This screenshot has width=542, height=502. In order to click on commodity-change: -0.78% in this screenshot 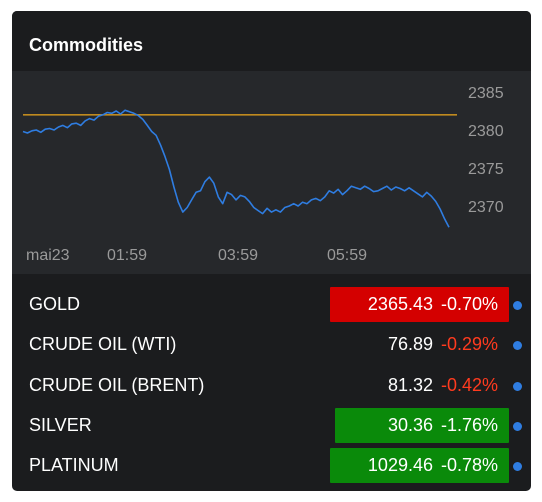, I will do `click(469, 465)`.